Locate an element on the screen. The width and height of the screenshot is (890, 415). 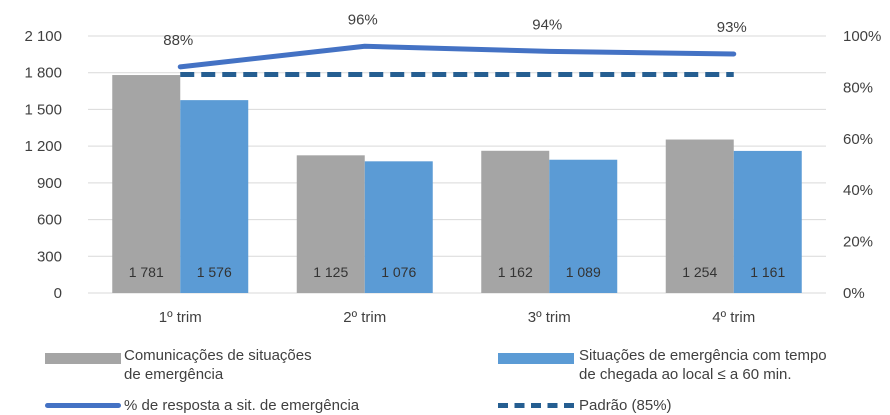
x-tick-label: 2º trim is located at coordinates (364, 317).